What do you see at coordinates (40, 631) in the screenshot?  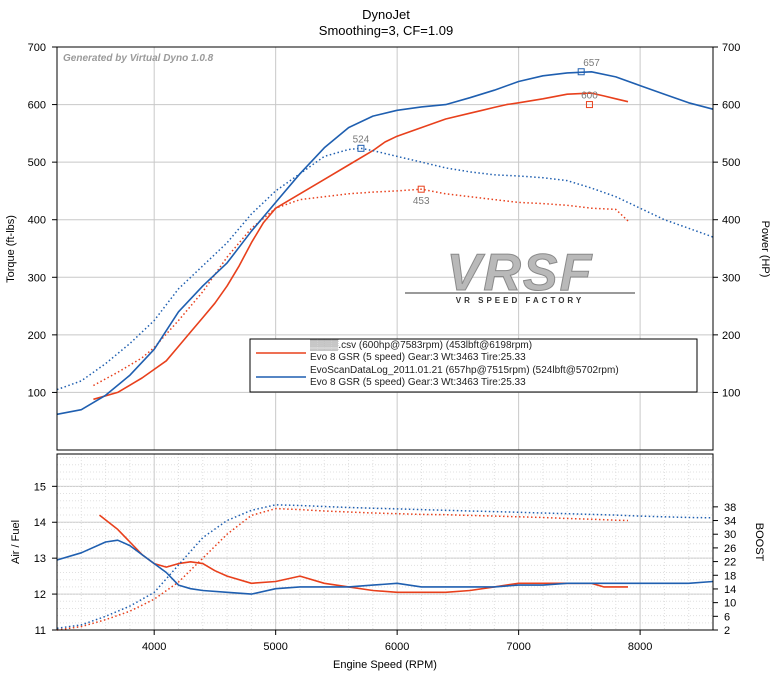 I see `afr-tick-11: 11` at bounding box center [40, 631].